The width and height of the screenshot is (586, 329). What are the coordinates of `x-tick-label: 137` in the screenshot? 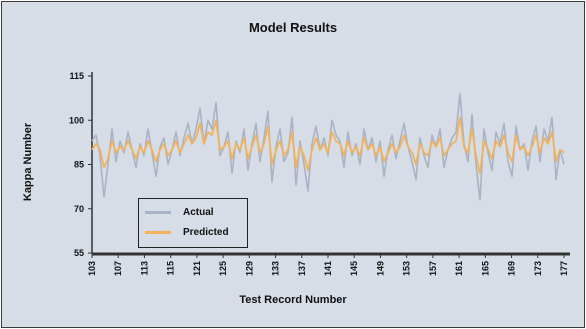 It's located at (302, 268).